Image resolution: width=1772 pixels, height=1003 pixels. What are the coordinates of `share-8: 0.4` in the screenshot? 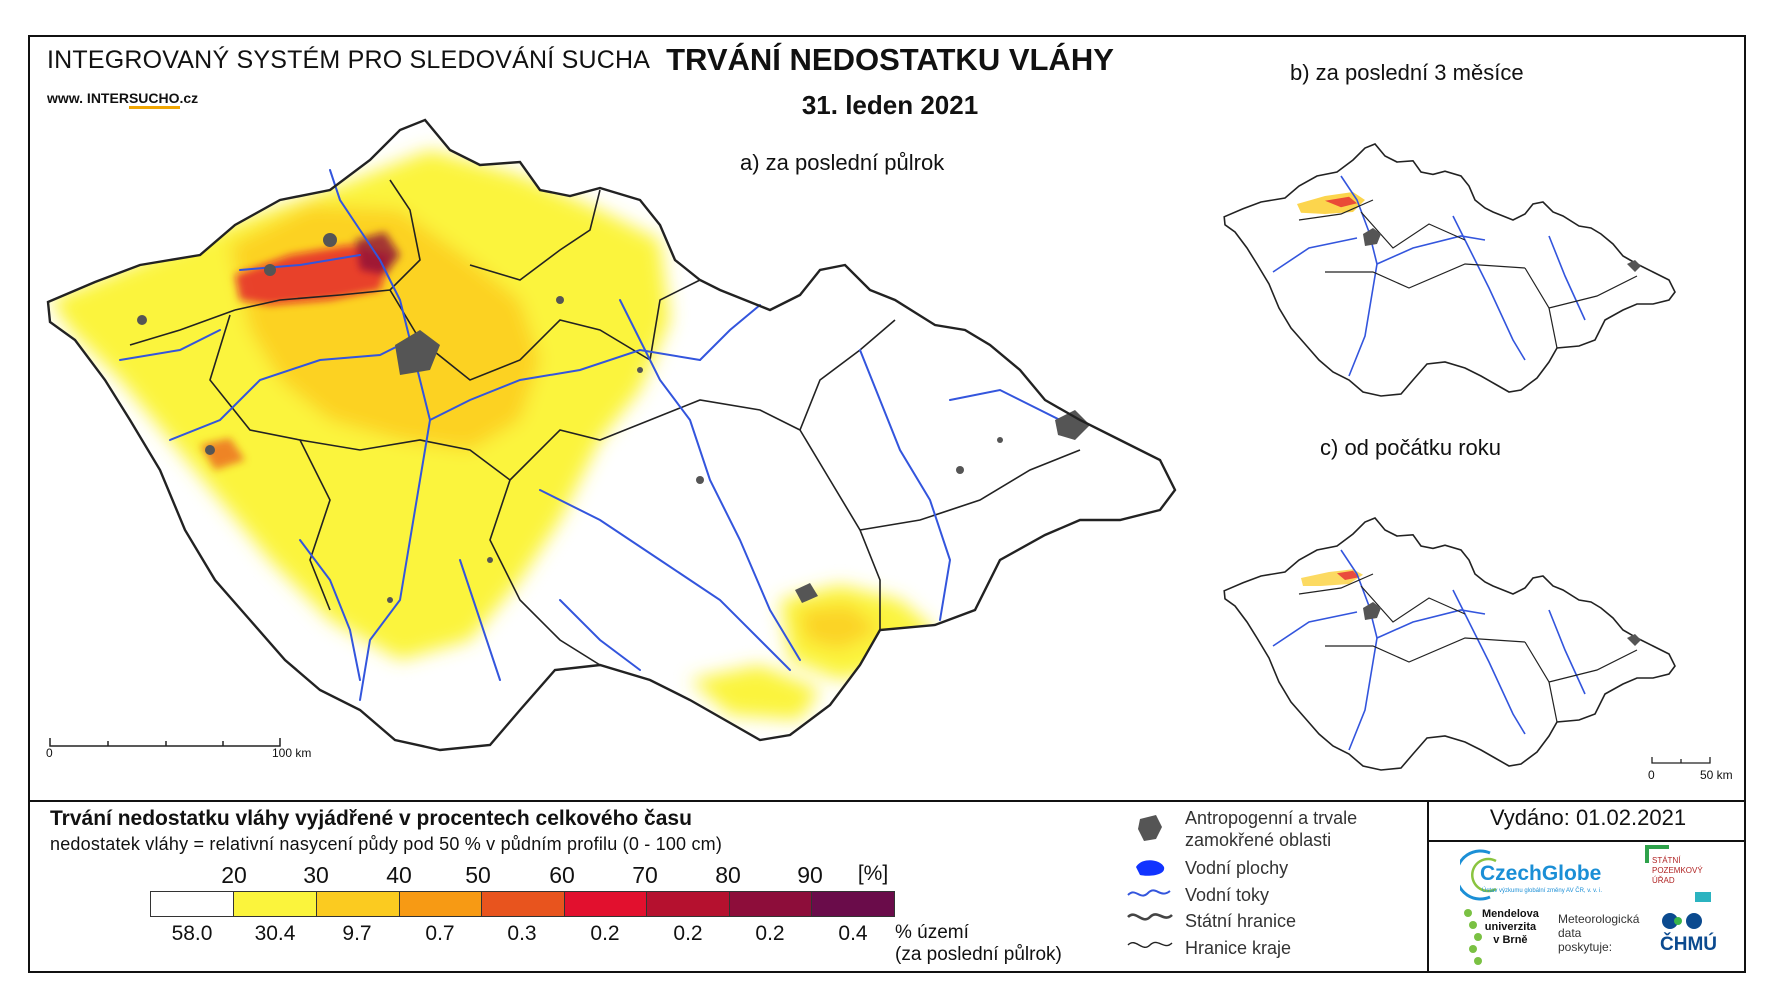 It's located at (853, 933).